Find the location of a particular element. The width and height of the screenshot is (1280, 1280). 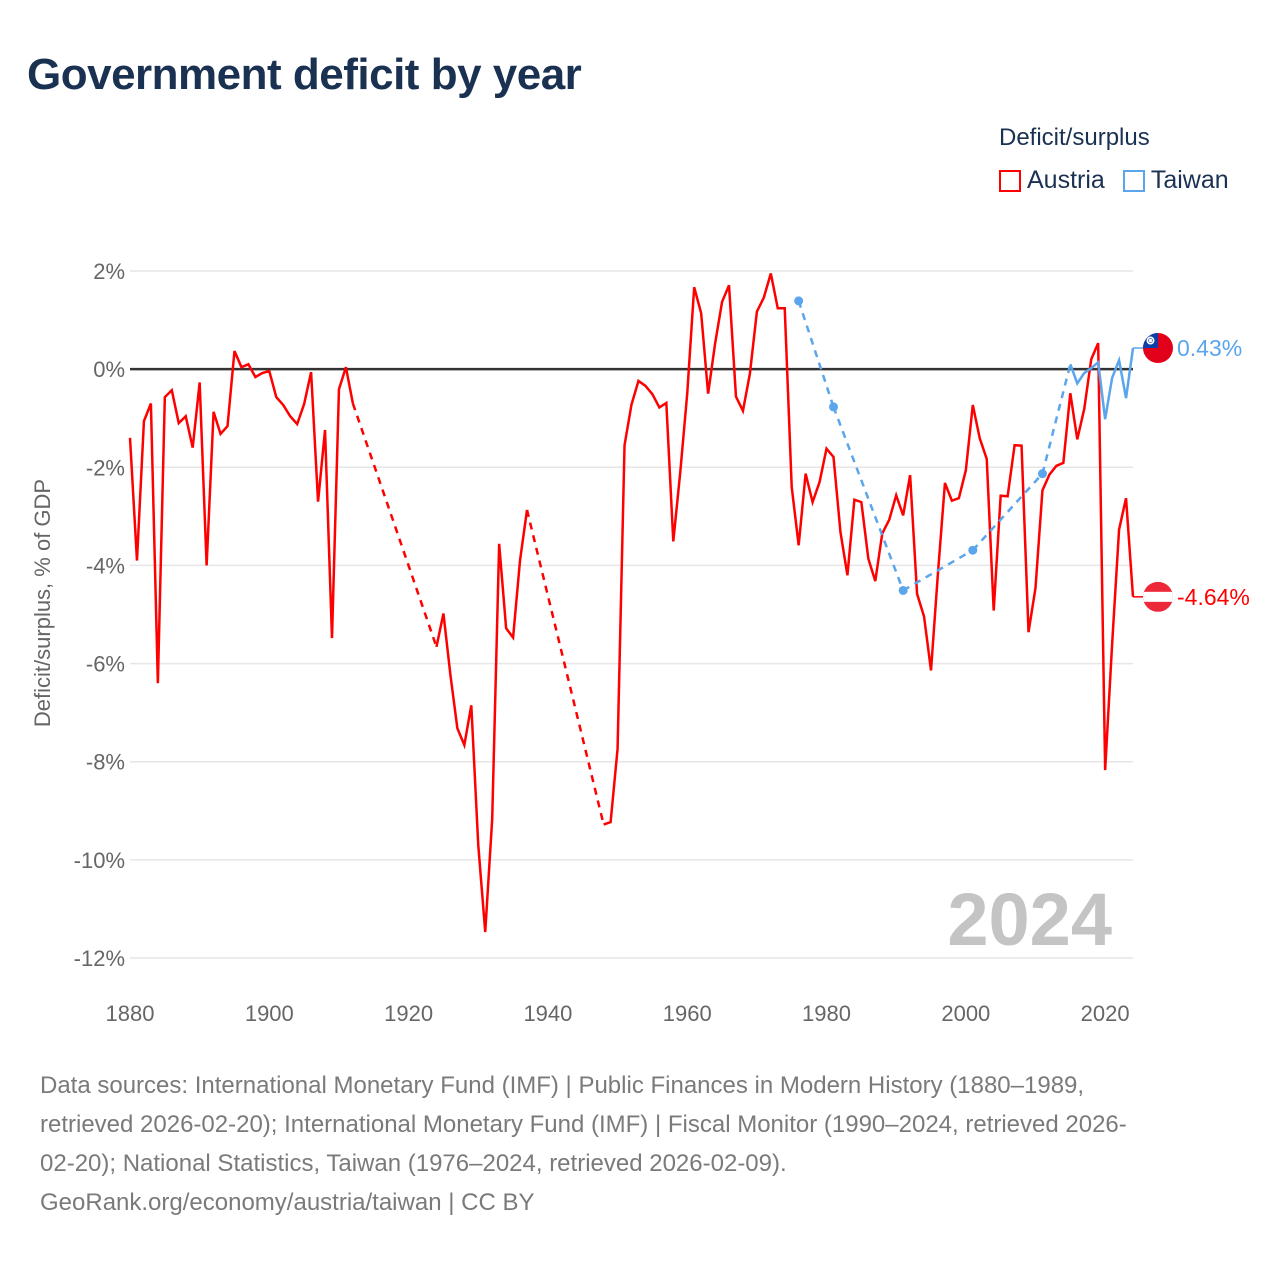

y-axis-label: Deficit/surplus, % of GDP is located at coordinates (42, 603).